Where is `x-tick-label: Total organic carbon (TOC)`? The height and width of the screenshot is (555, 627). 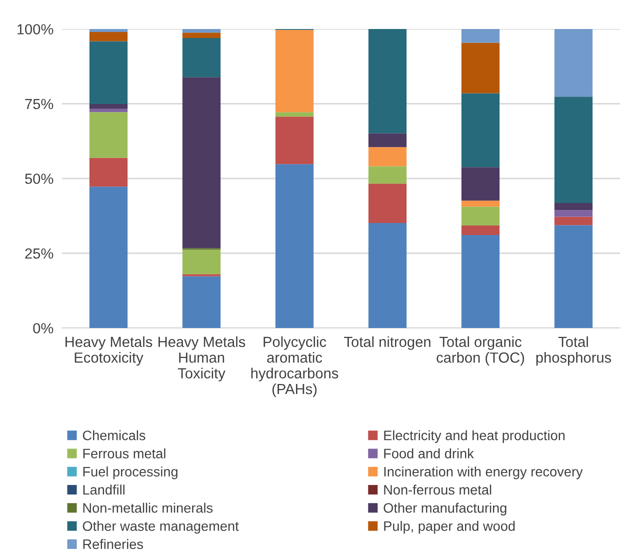
x-tick-label: Total organic carbon (TOC) is located at coordinates (480, 351).